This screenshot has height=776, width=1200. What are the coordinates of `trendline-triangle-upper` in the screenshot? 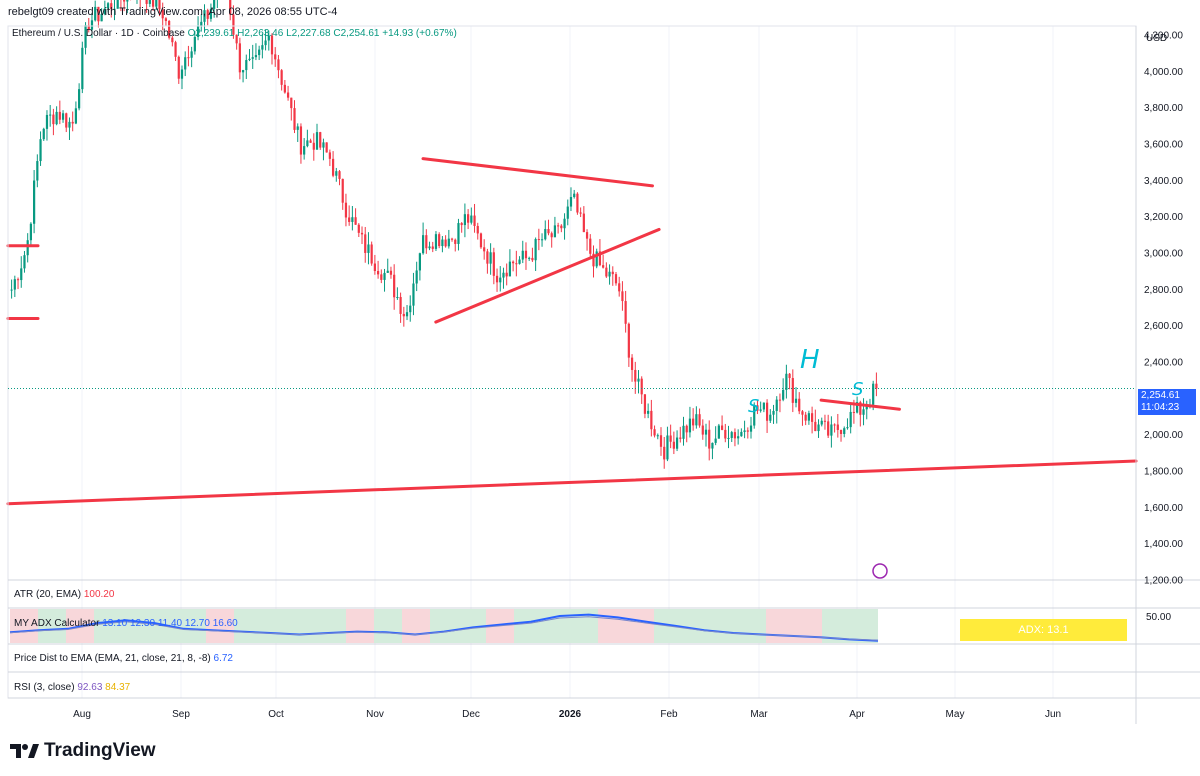 It's located at (537, 172).